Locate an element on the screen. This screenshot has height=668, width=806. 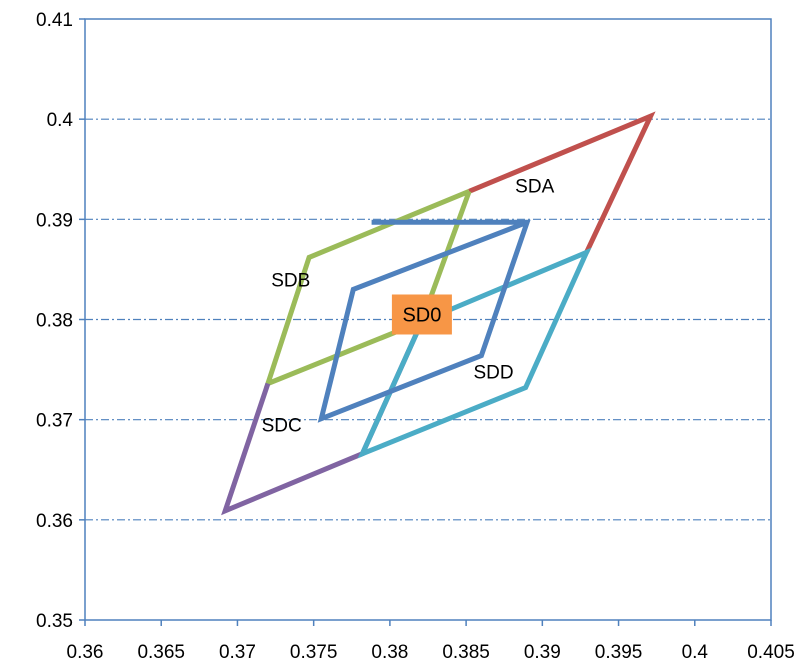
sdd-label: SDD is located at coordinates (493, 373).